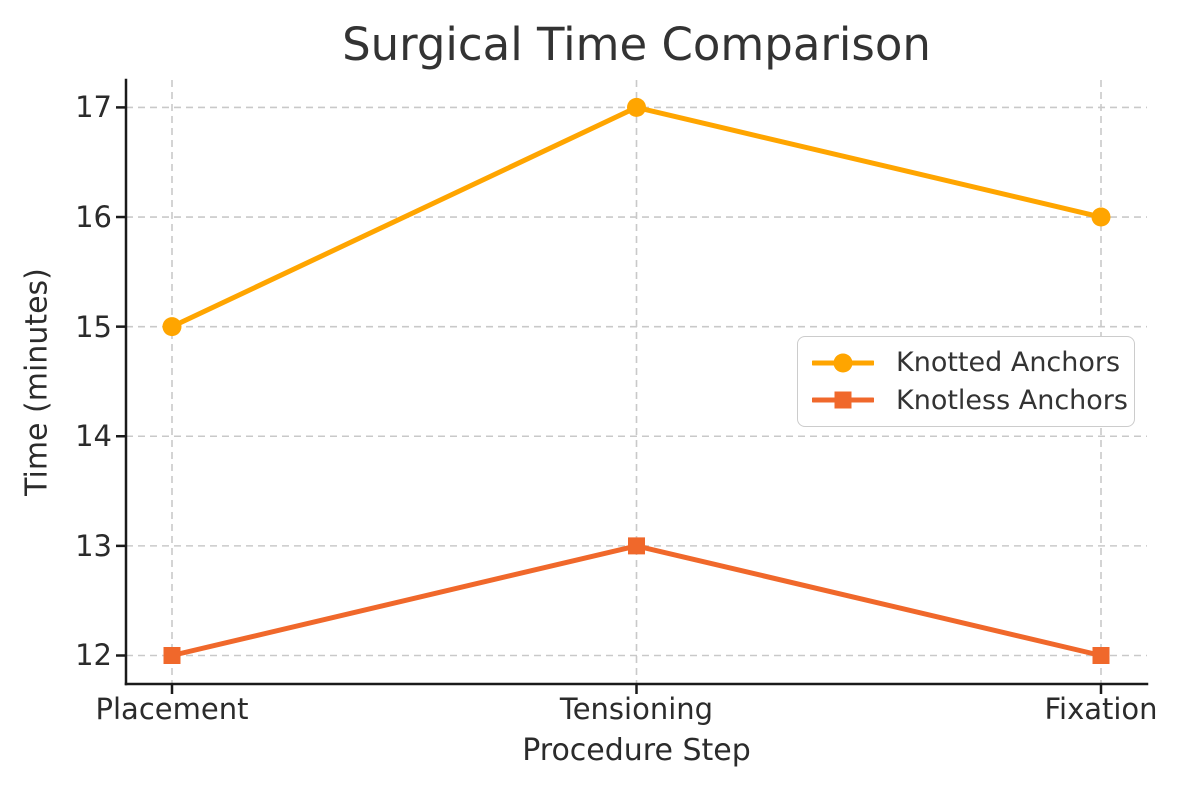 The height and width of the screenshot is (800, 1200). What do you see at coordinates (636, 750) in the screenshot?
I see `x-axis-label: Procedure Step` at bounding box center [636, 750].